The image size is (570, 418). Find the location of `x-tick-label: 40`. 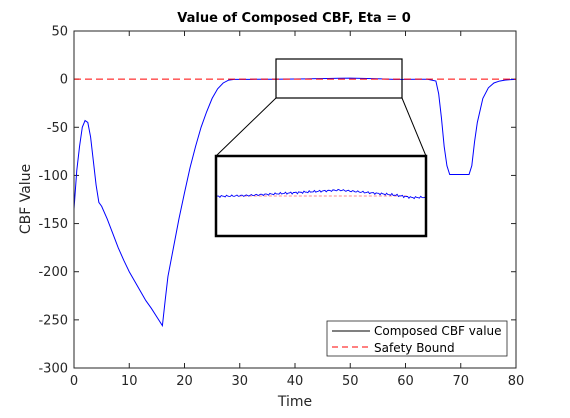

x-tick-label: 40 is located at coordinates (295, 381).